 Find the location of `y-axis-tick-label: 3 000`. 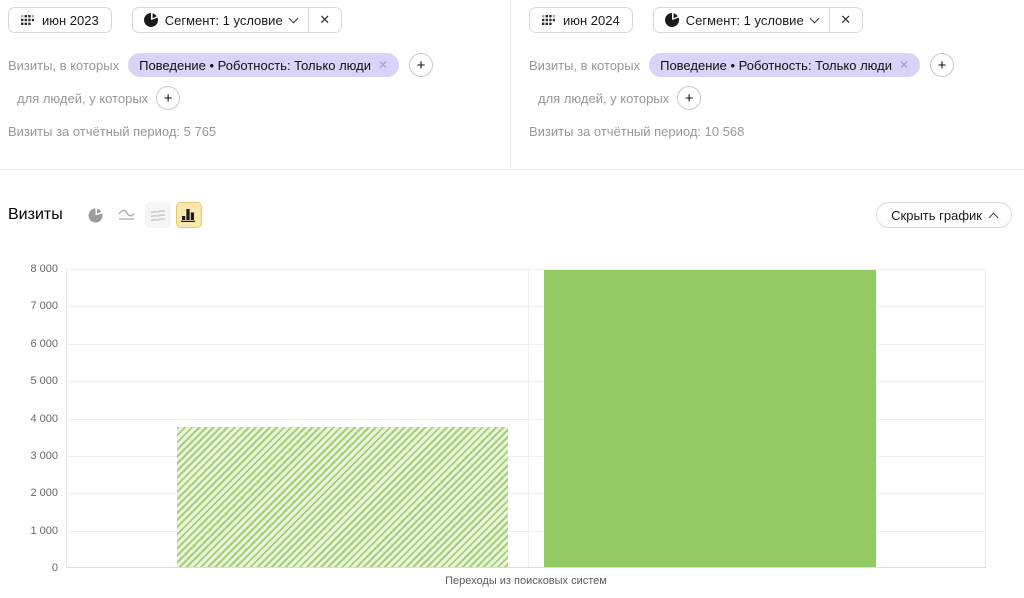

y-axis-tick-label: 3 000 is located at coordinates (44, 455).